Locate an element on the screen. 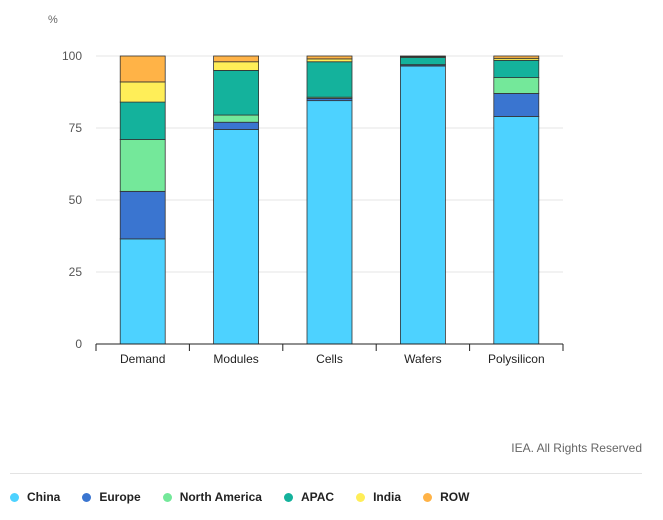 The width and height of the screenshot is (663, 520). y-tick-label-25: 25 is located at coordinates (76, 272).